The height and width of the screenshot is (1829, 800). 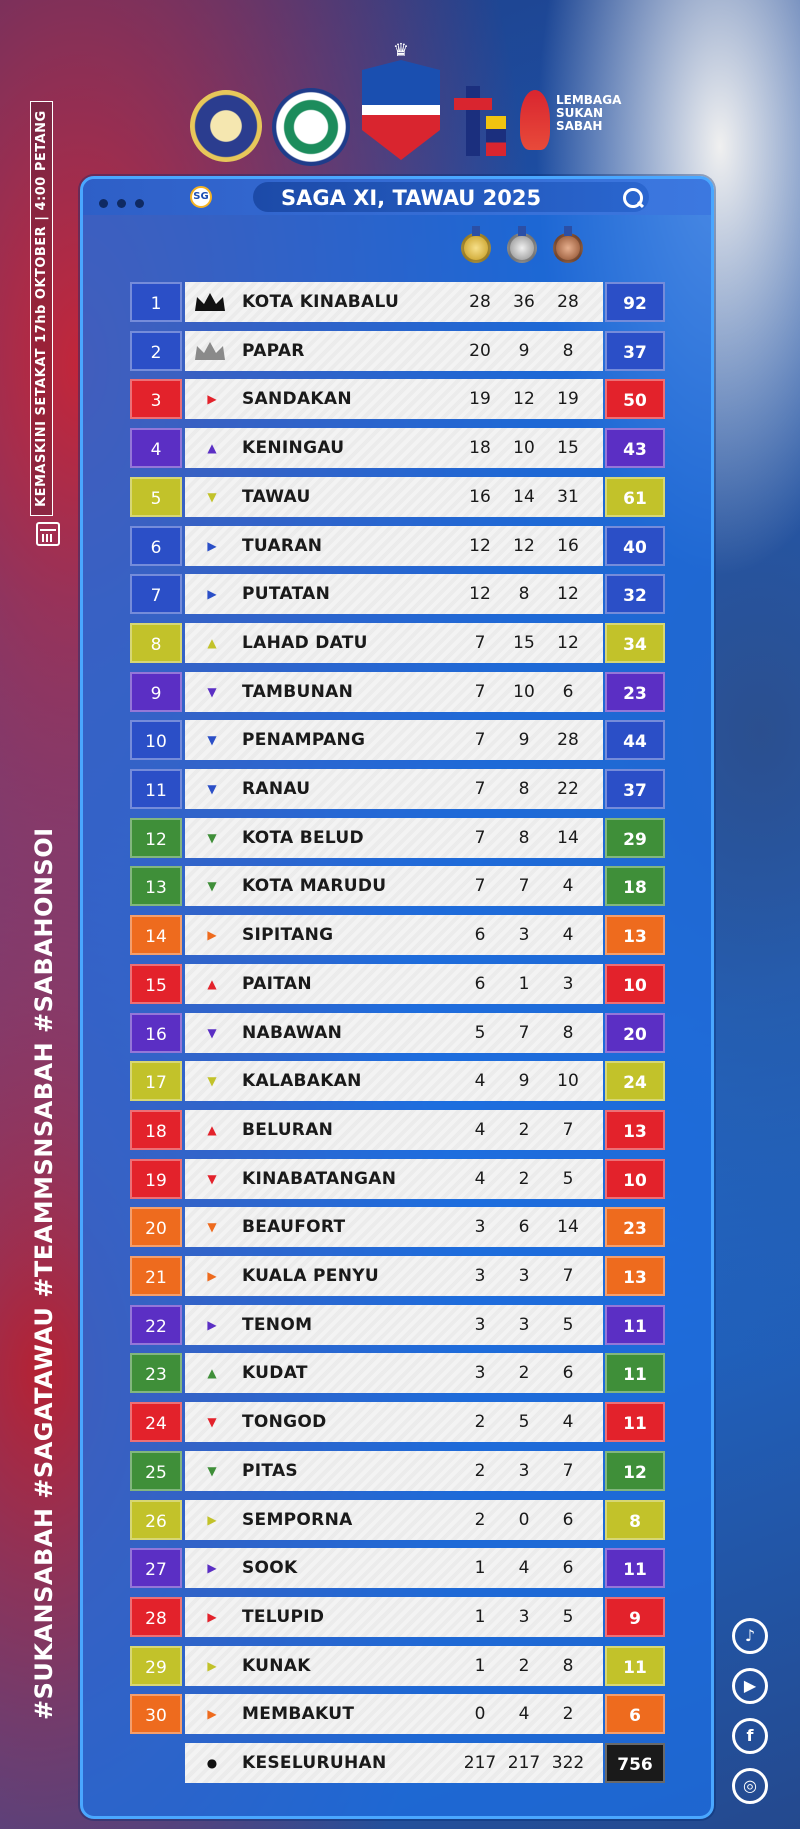 I want to click on total-count: 40, so click(x=635, y=545).